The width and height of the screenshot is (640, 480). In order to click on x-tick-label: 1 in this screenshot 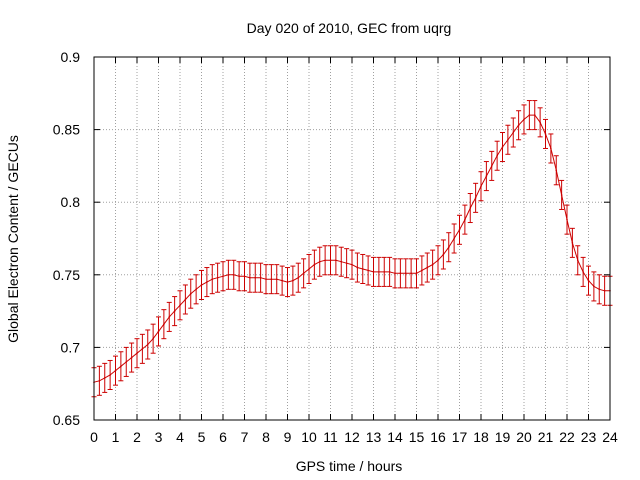, I will do `click(116, 437)`.